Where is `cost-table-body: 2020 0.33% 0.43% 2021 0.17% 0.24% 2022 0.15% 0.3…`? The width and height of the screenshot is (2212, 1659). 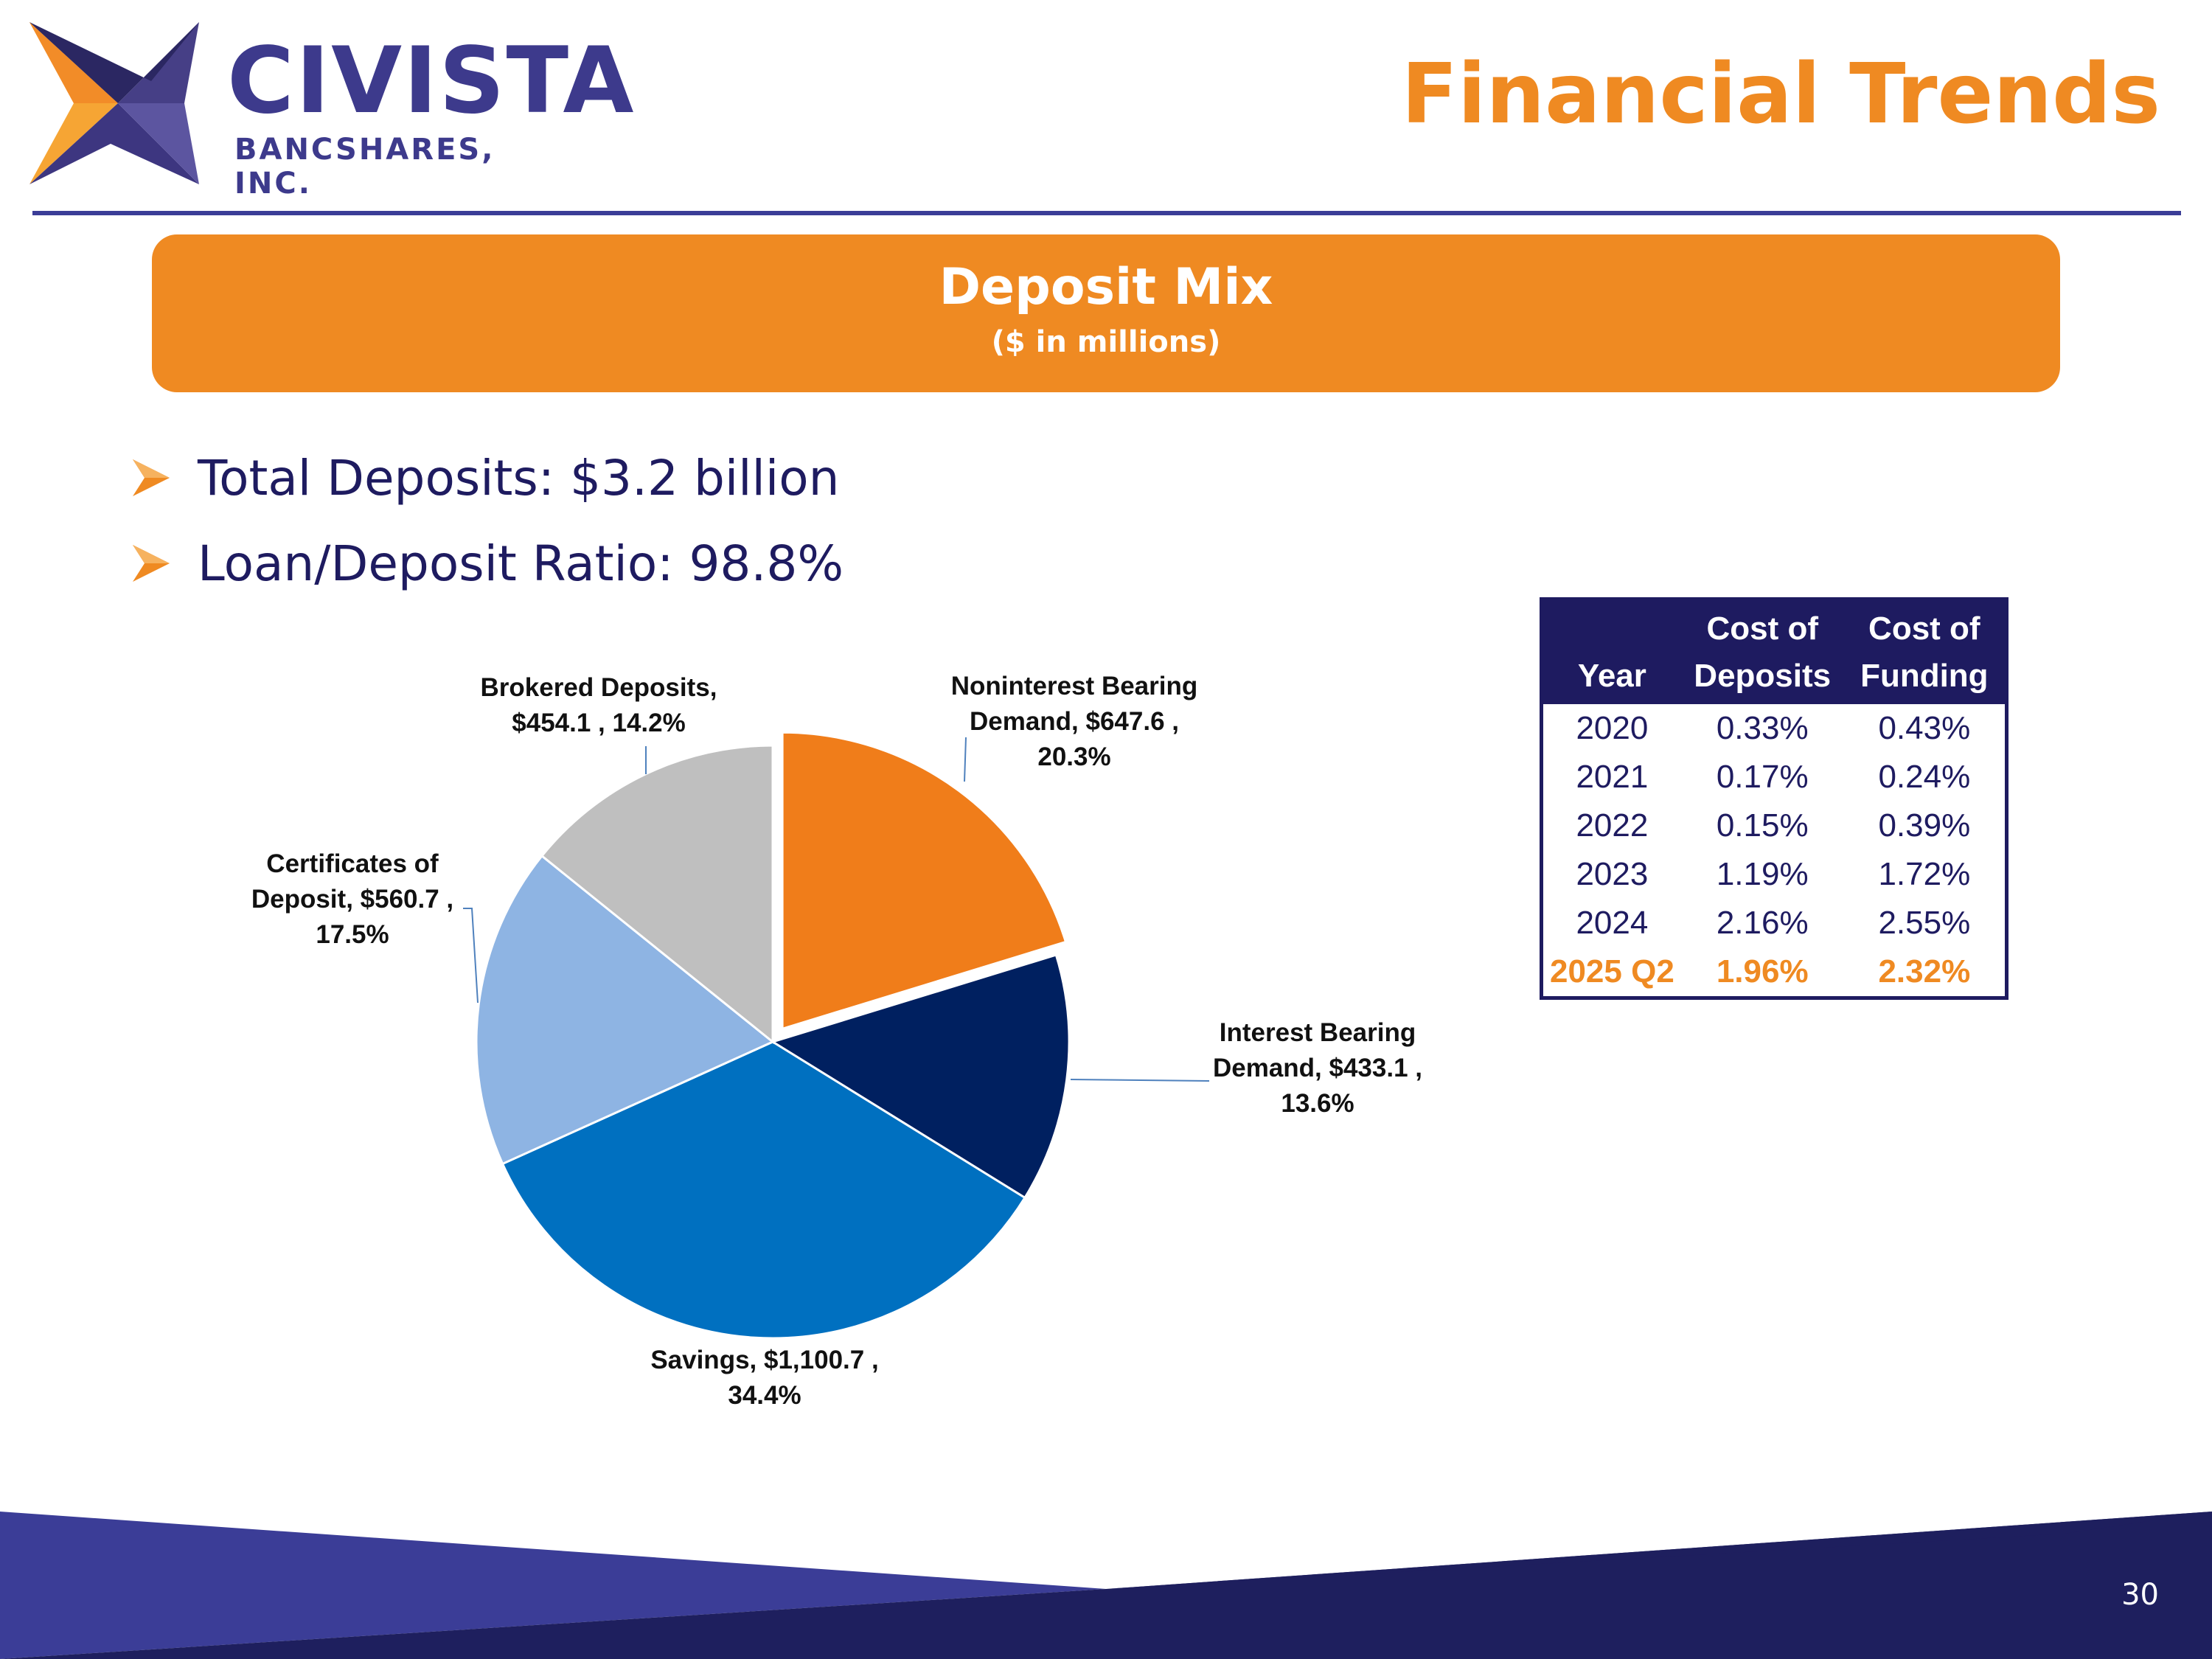
cost-table-body: 2020 0.33% 0.43% 2021 0.17% 0.24% 2022 0.15% 0.3… is located at coordinates (1774, 851).